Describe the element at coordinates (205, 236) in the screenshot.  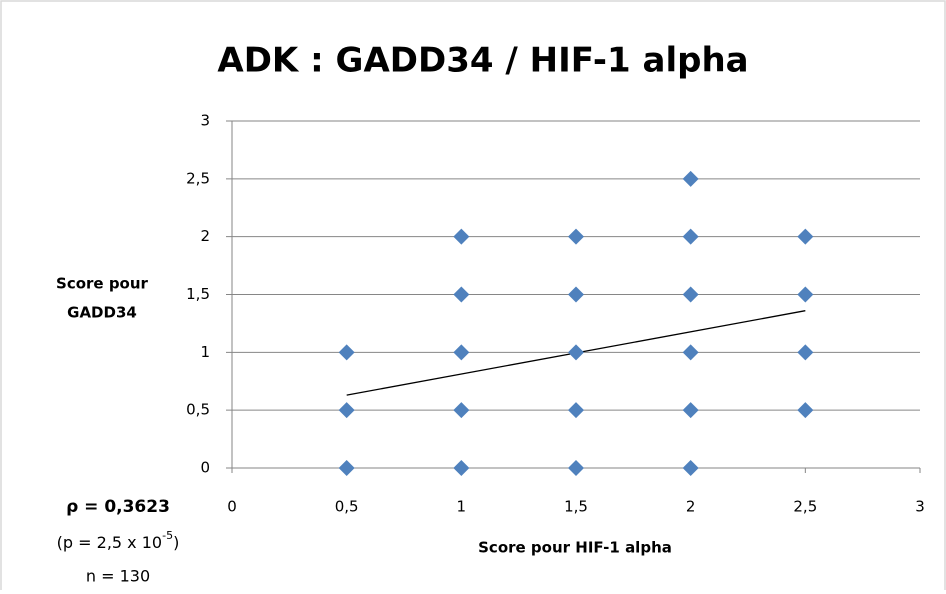
I see `y-tick-label: 2` at that location.